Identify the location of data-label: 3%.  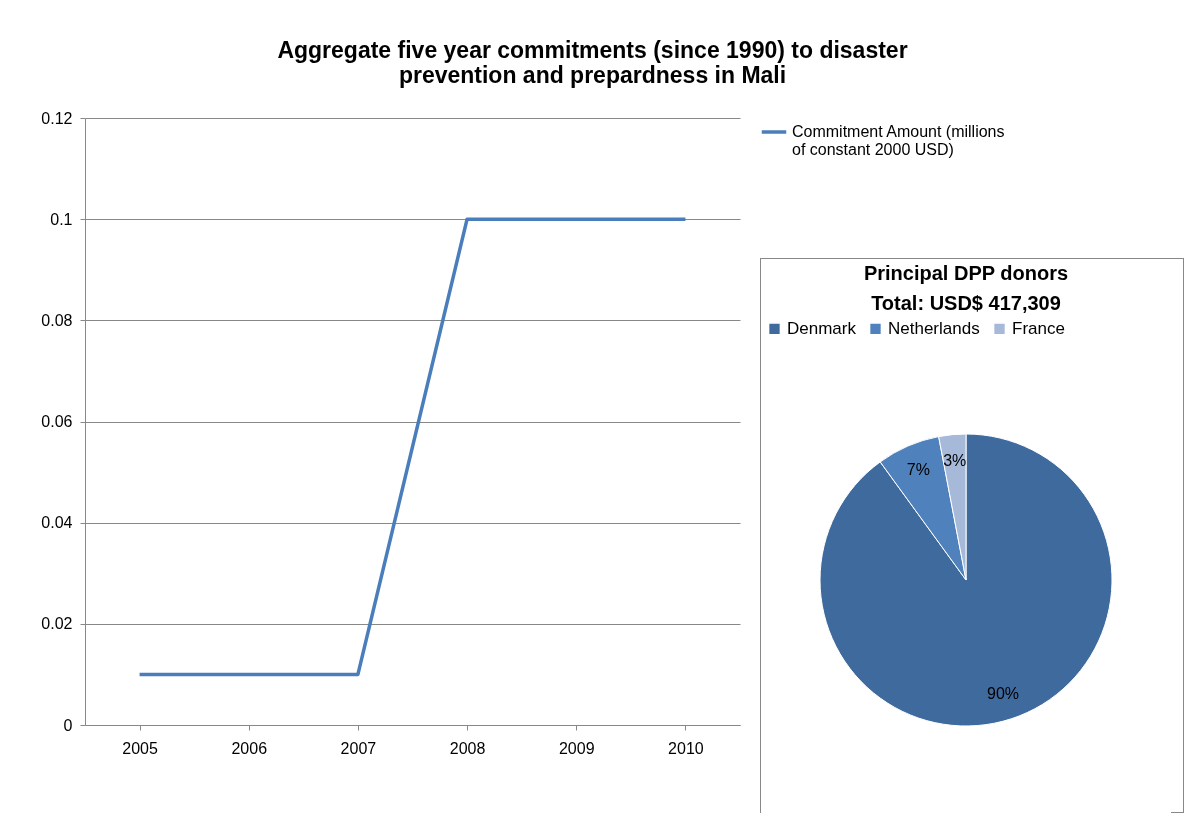
(955, 460).